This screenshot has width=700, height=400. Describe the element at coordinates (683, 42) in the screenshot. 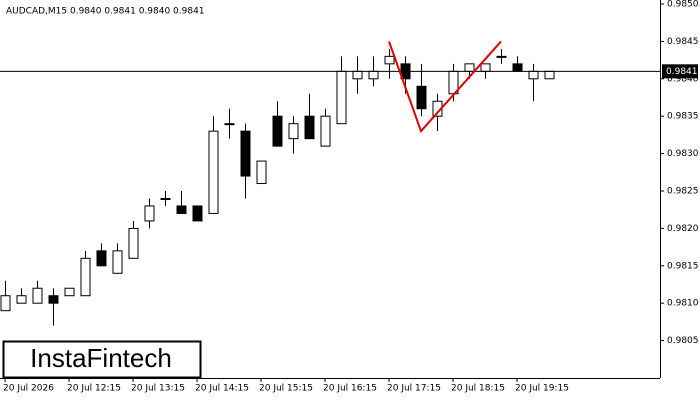

I see `y-tick-label: 0.9845` at that location.